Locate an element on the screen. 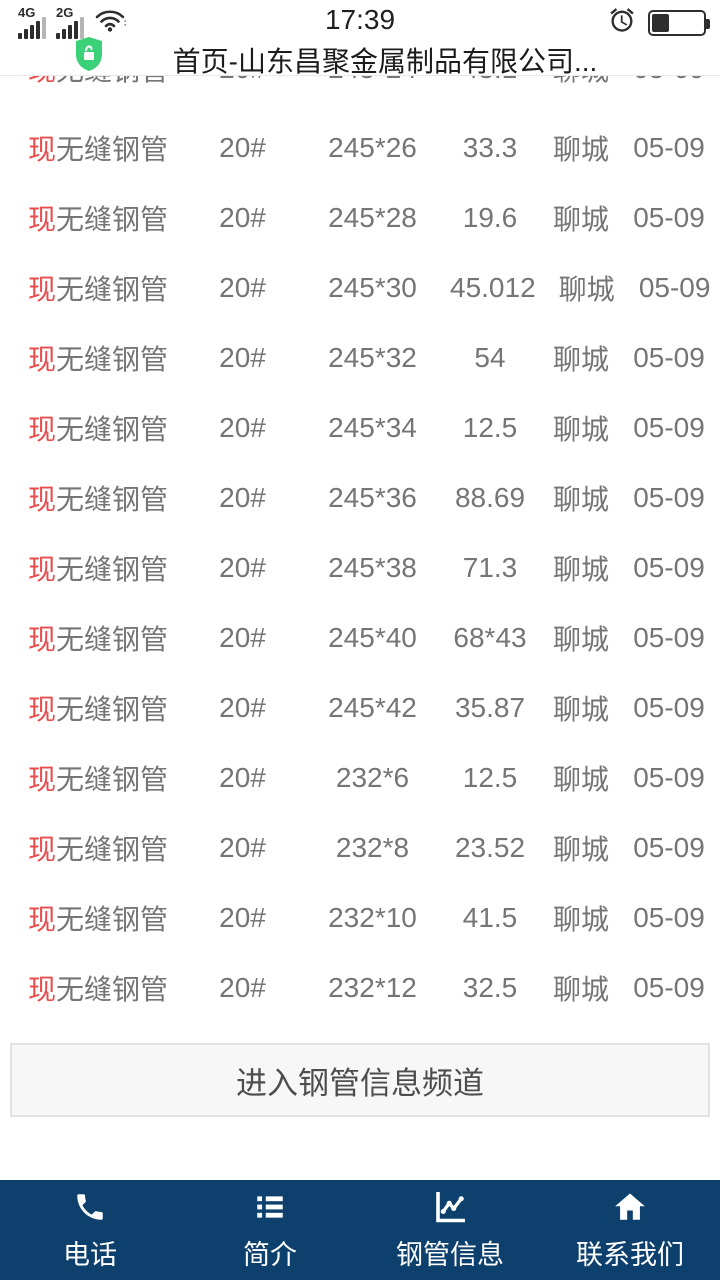  table-row: 现无缝钢管 20# 245*36 88.69 聊城 05-09 is located at coordinates (360, 498).